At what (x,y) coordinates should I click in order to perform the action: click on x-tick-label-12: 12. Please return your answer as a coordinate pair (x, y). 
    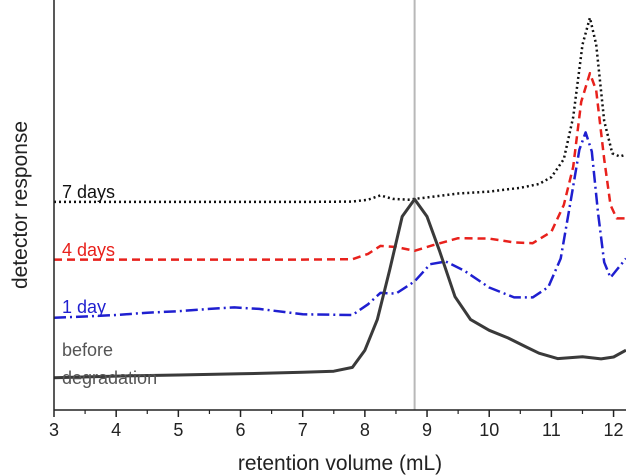
    Looking at the image, I should click on (614, 430).